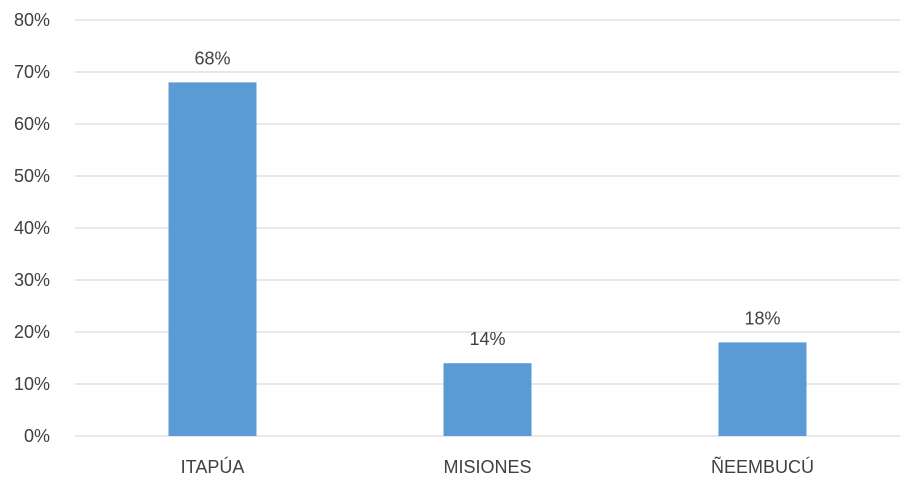 This screenshot has width=918, height=478. Describe the element at coordinates (37, 436) in the screenshot. I see `y-tick-label: 0%` at that location.